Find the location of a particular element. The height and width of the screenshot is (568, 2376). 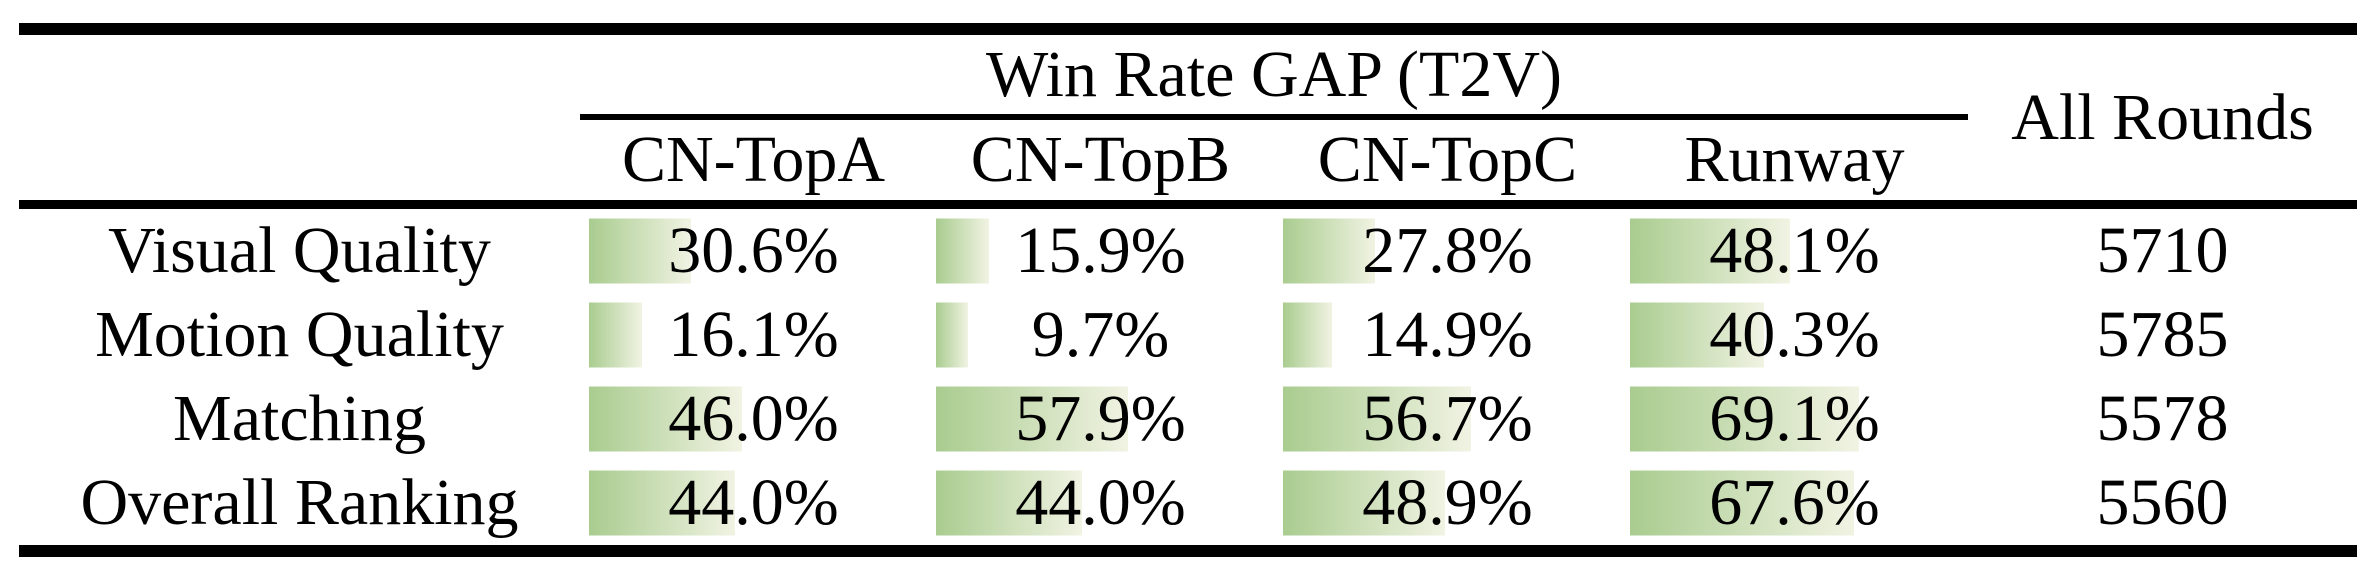

data-cell: 67.6% is located at coordinates (1794, 503).